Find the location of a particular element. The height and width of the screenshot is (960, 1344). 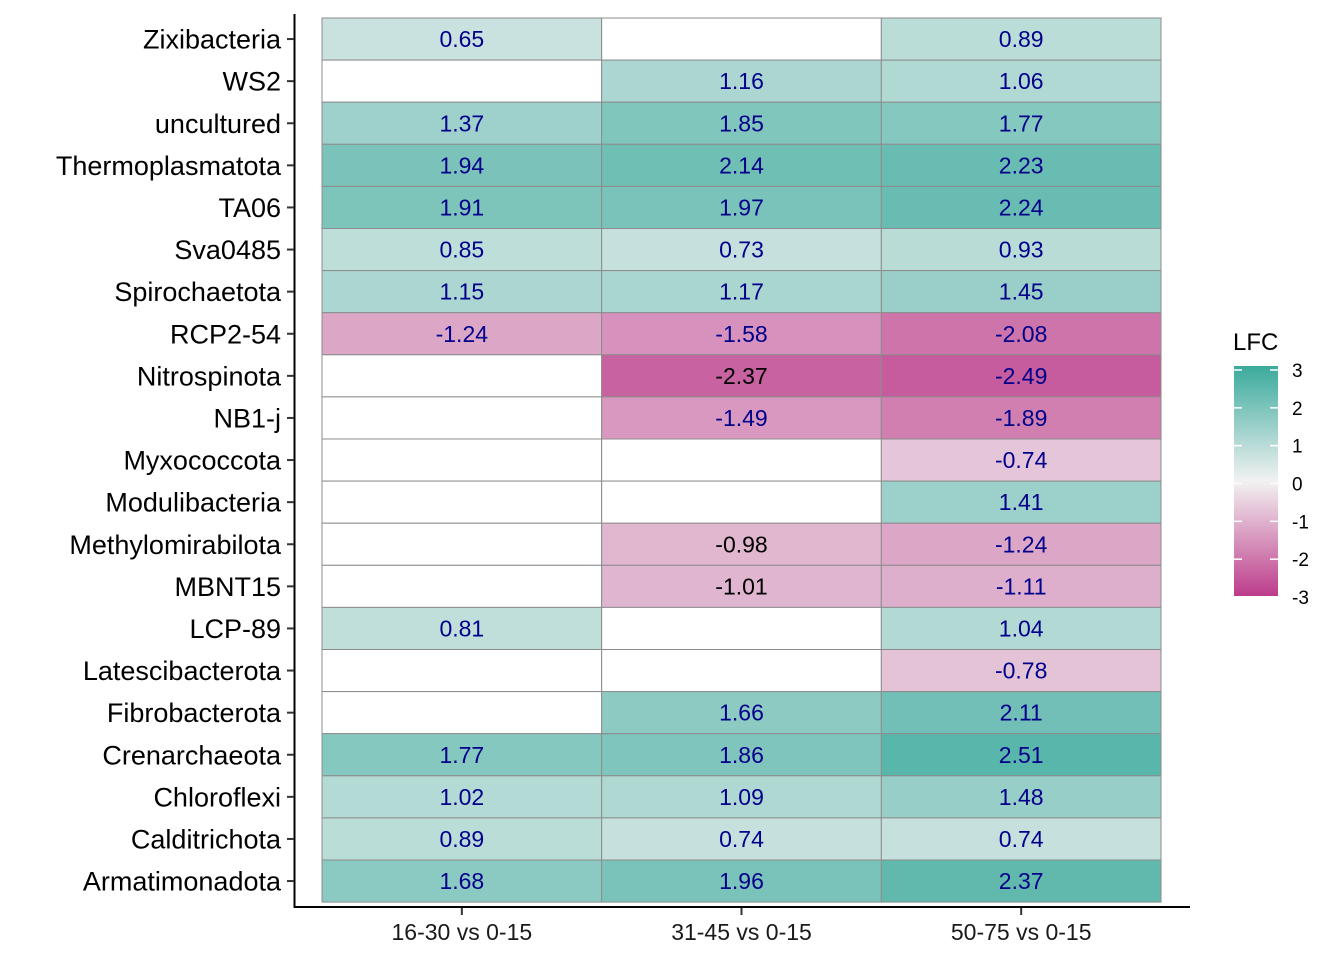

y-tick-label: Spirochaetota is located at coordinates (198, 292).